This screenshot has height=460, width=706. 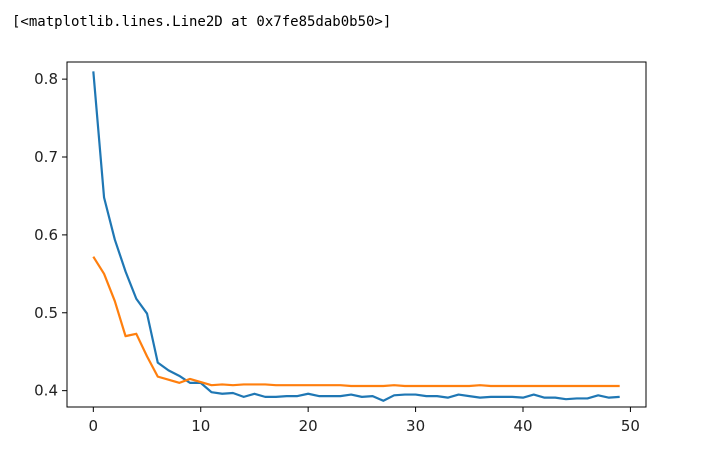 I want to click on x-tick-label: 40, so click(x=522, y=426).